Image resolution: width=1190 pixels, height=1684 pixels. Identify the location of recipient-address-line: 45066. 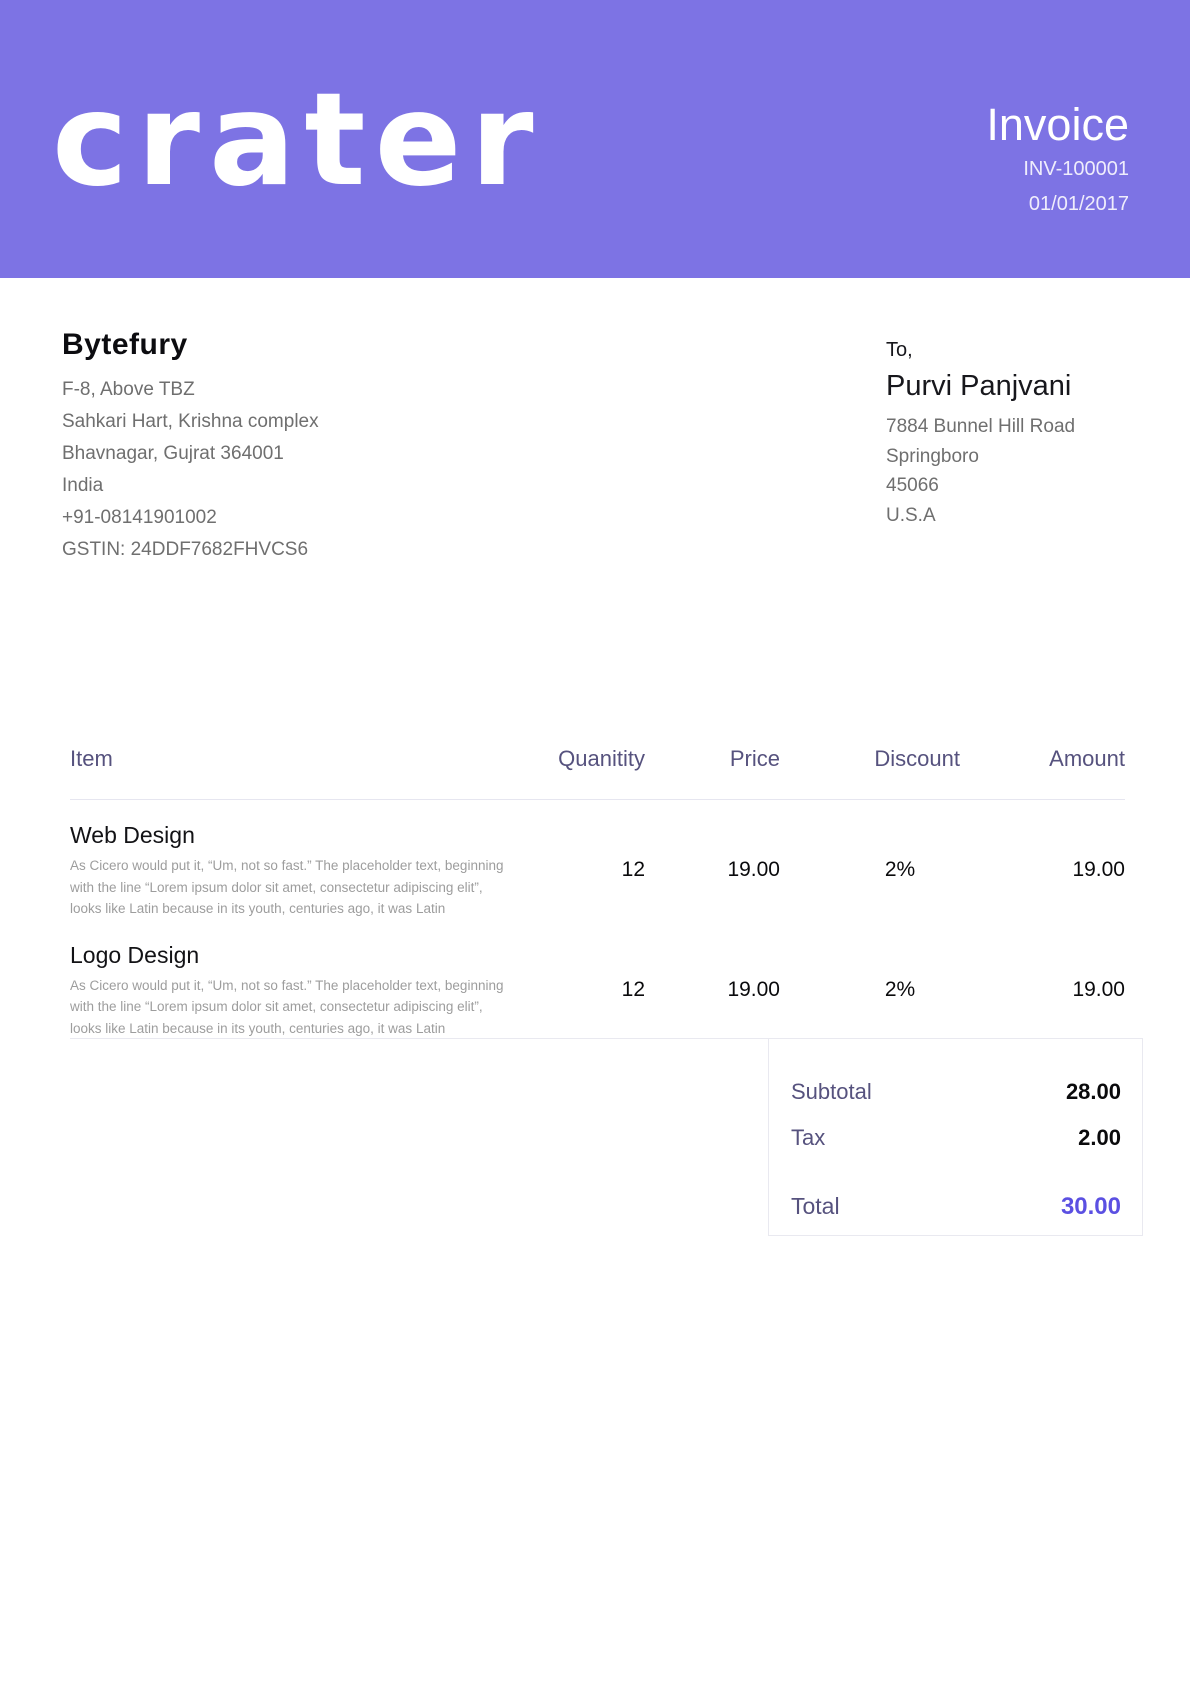
(912, 485).